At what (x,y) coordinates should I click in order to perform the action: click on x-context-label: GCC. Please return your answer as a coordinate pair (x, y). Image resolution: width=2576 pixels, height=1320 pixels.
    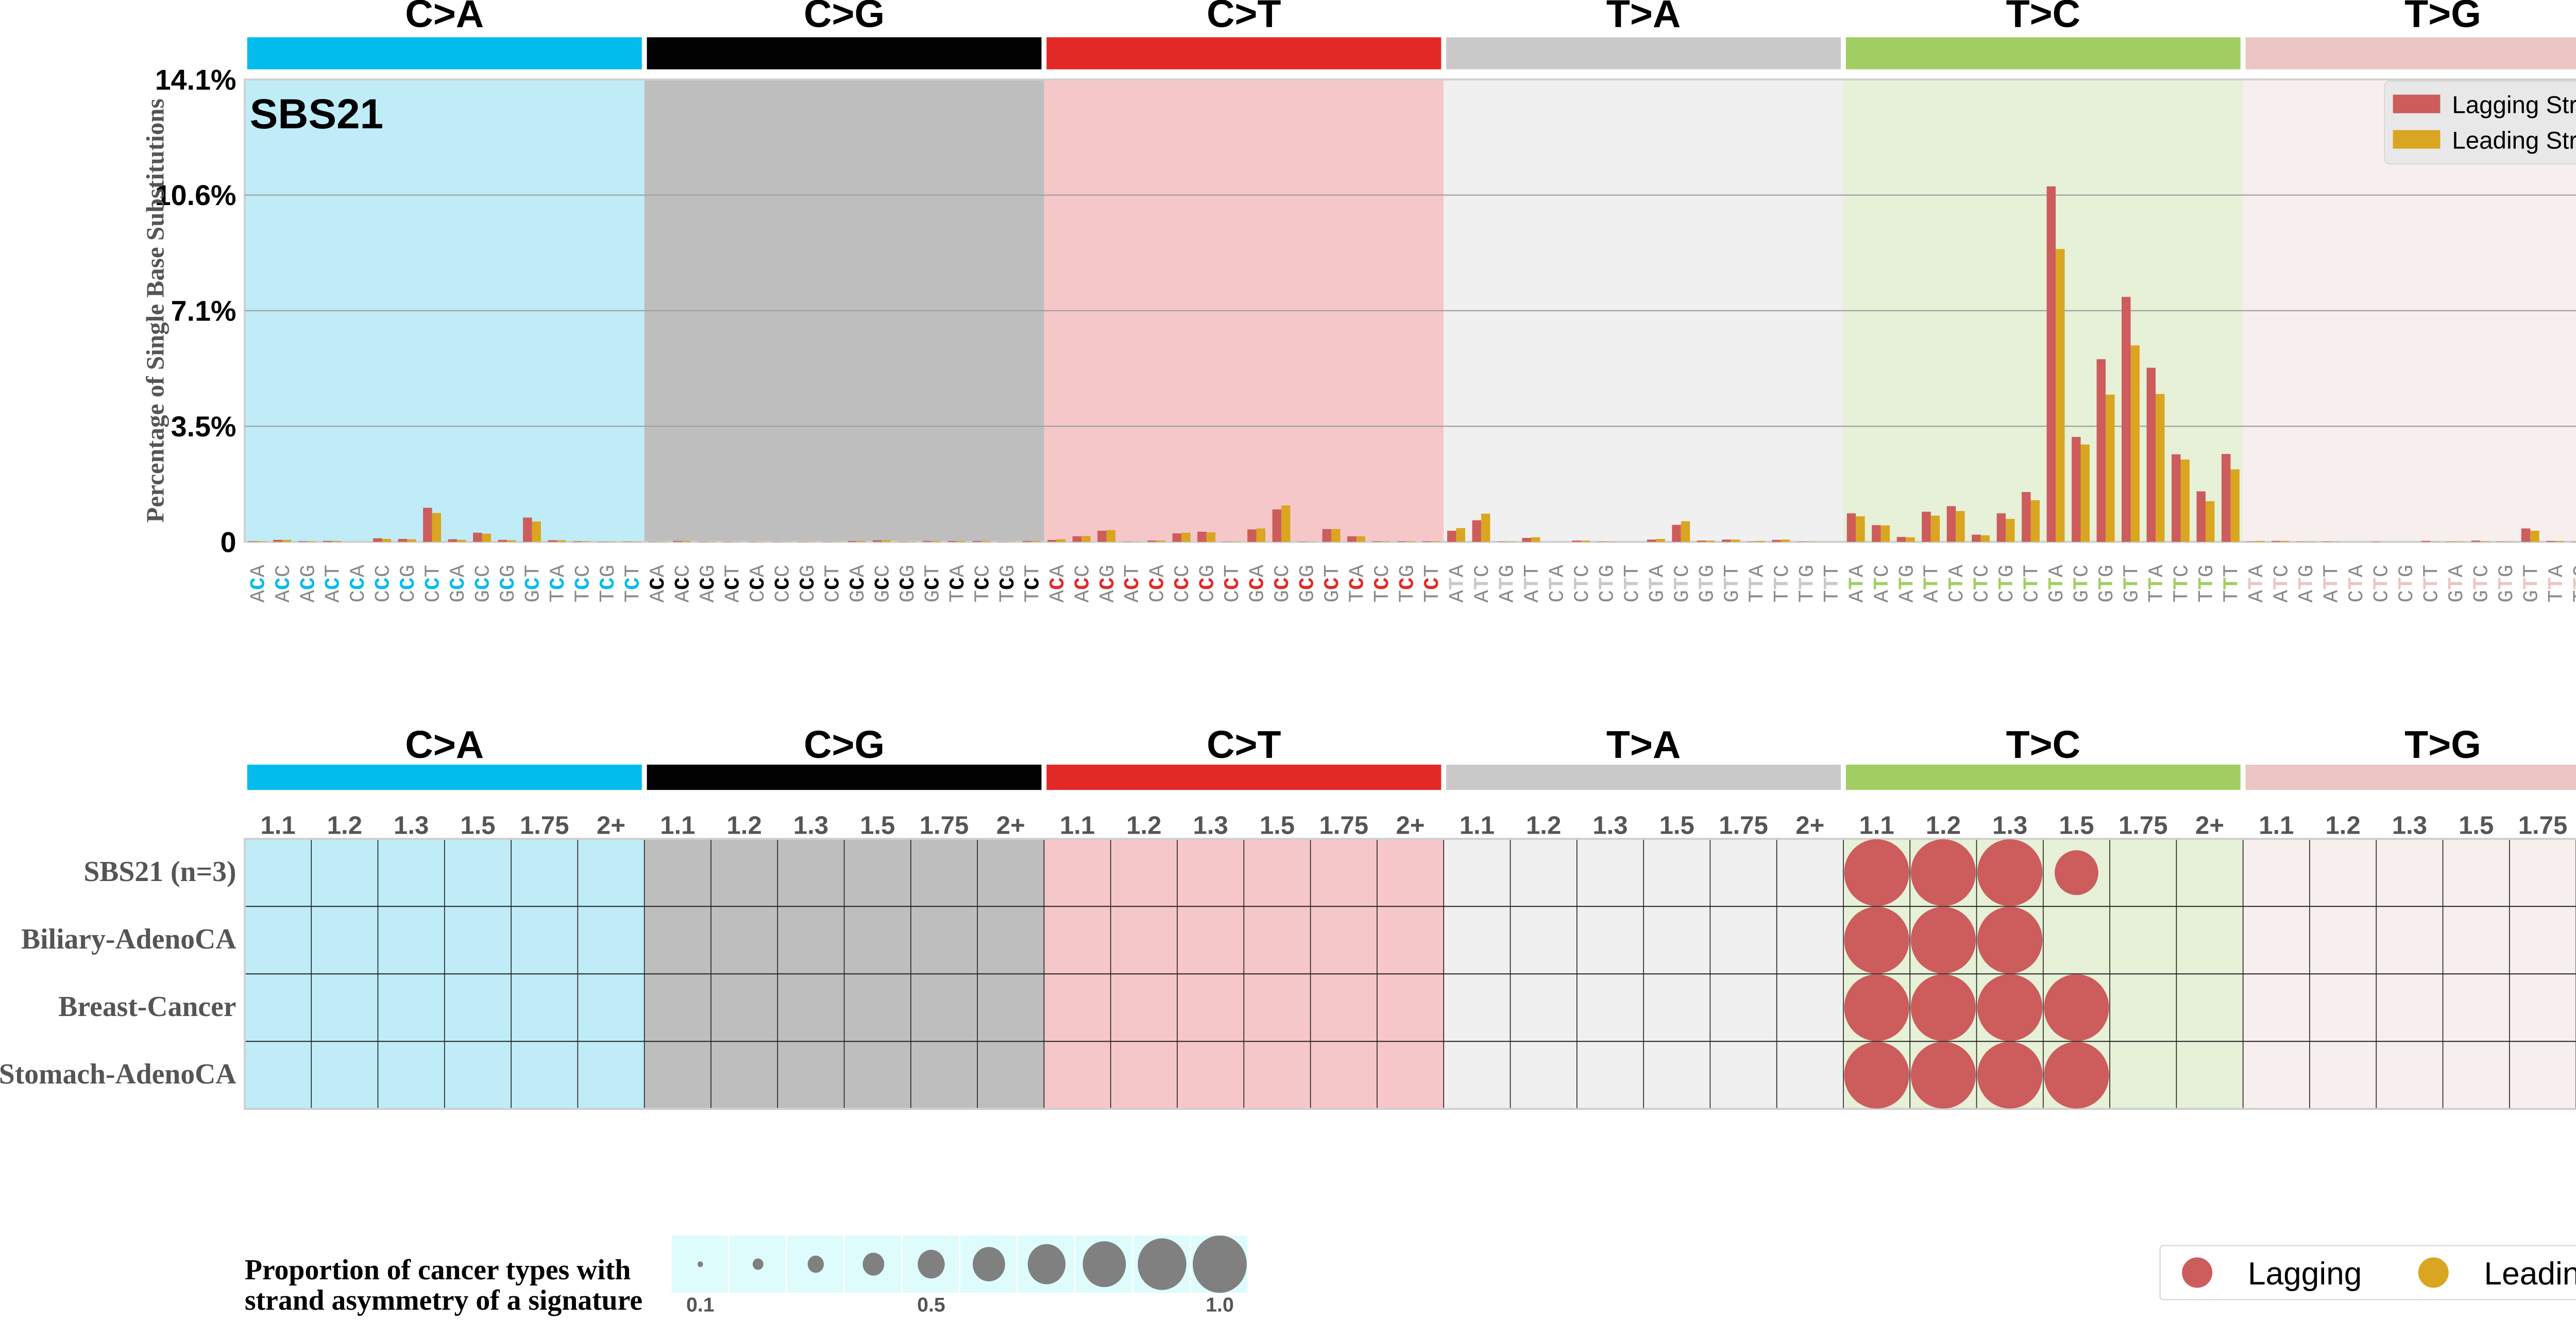
    Looking at the image, I should click on (1283, 584).